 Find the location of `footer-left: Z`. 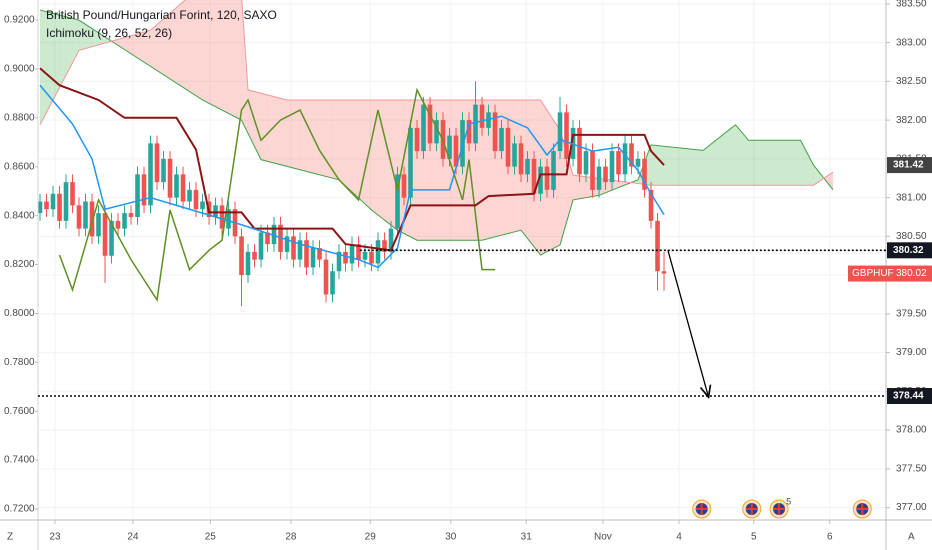

footer-left: Z is located at coordinates (10, 537).